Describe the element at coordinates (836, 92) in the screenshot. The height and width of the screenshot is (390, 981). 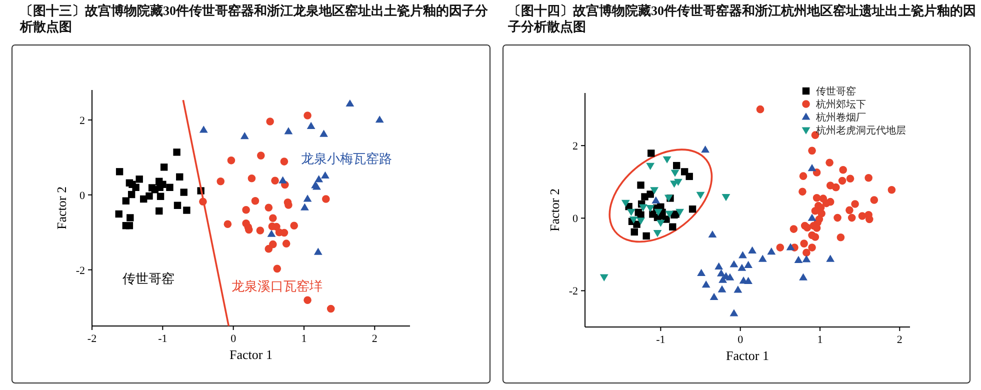
I see `legend-label: 传世哥窑` at that location.